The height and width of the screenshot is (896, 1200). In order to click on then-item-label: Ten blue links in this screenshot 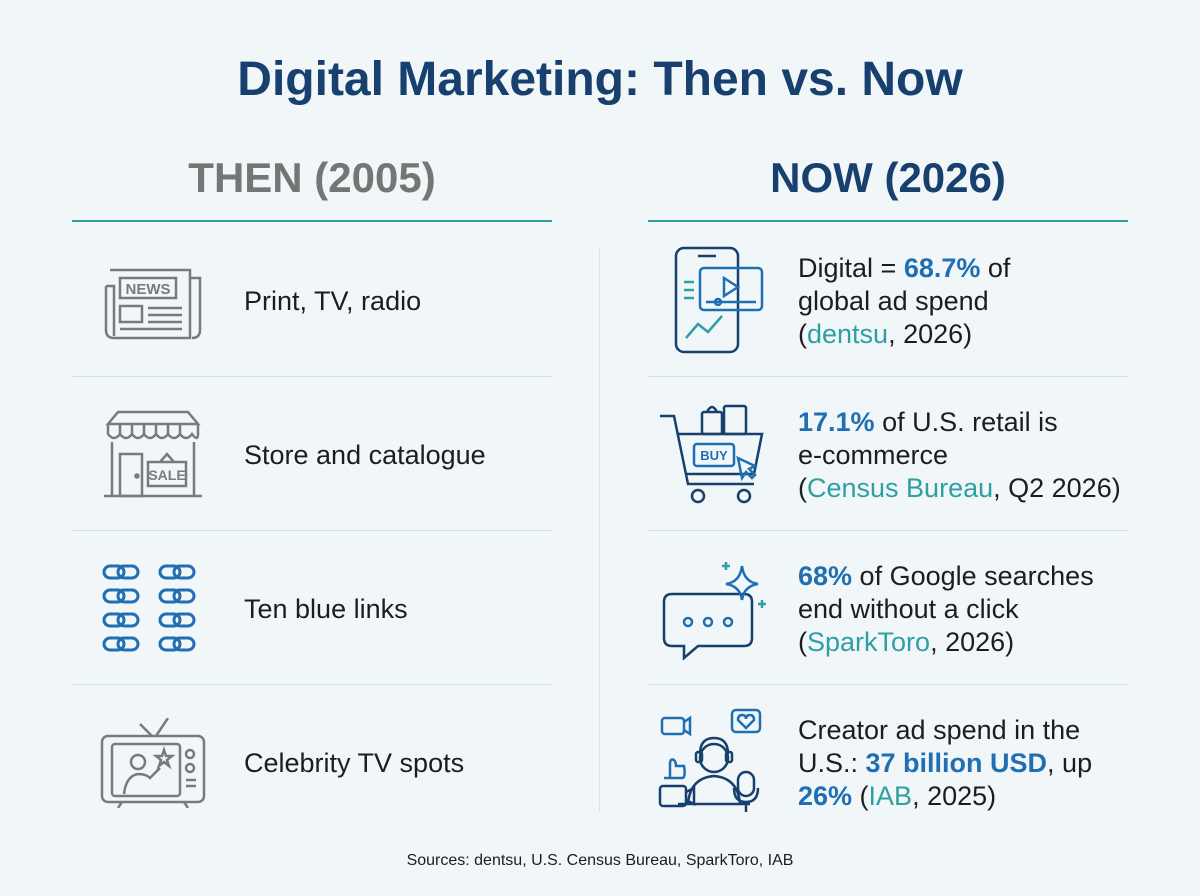, I will do `click(326, 608)`.